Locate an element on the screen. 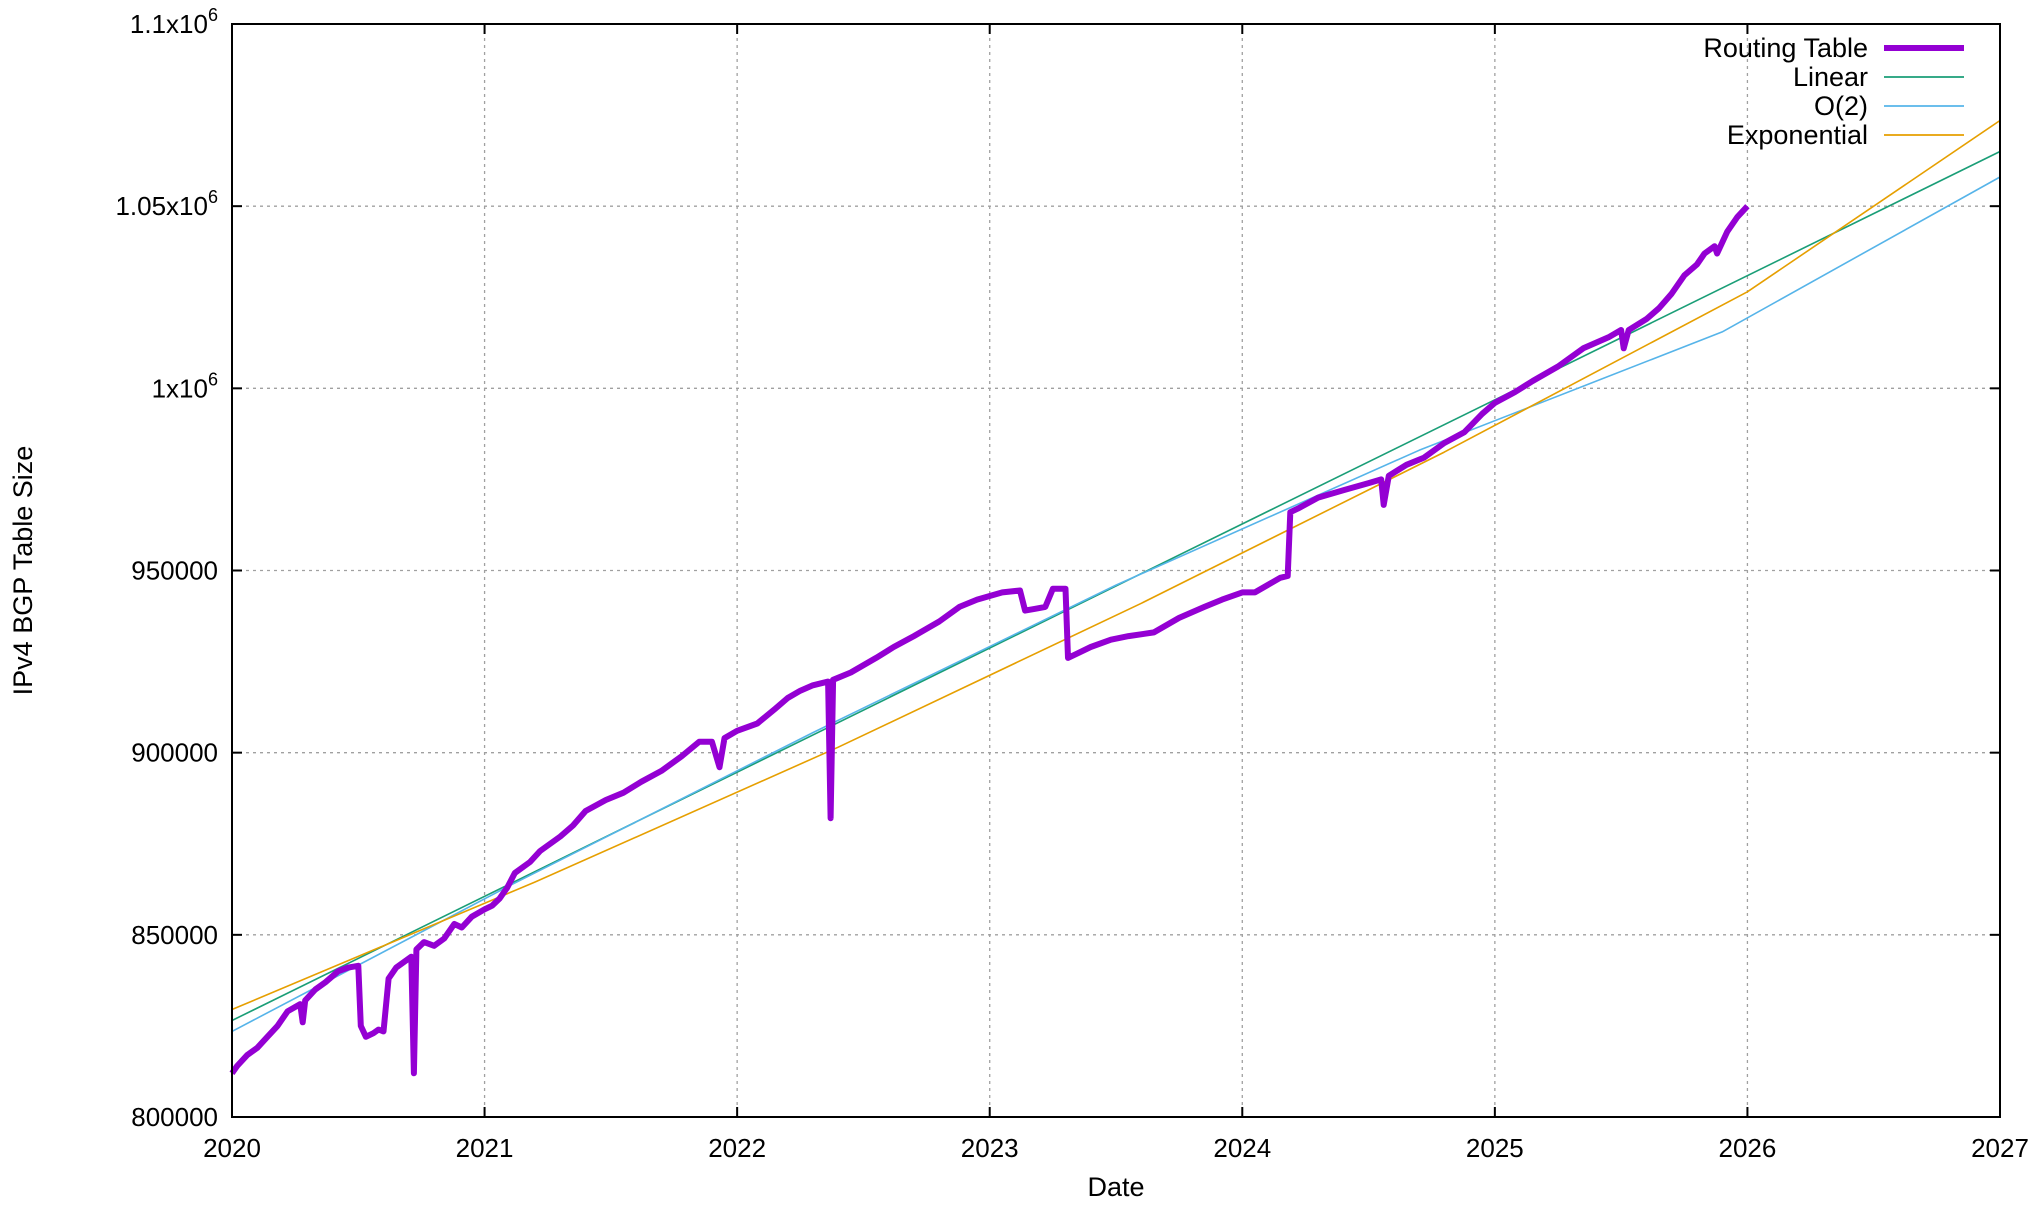  legend-label: Exponential is located at coordinates (1797, 135).